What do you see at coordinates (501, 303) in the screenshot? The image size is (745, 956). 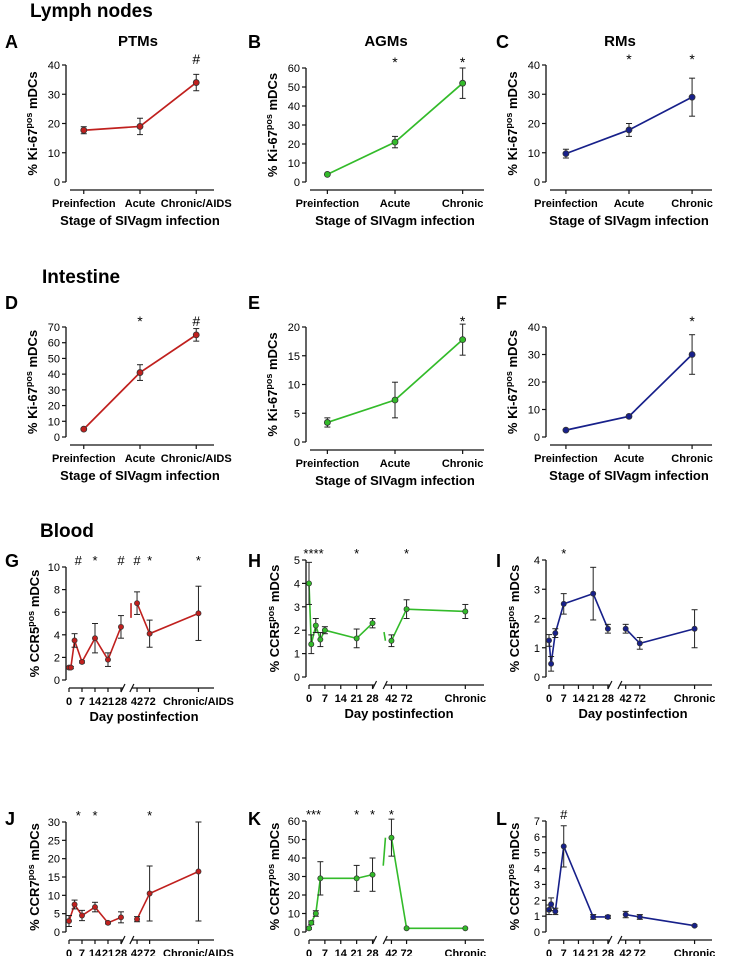 I see `panel-letter-F: F` at bounding box center [501, 303].